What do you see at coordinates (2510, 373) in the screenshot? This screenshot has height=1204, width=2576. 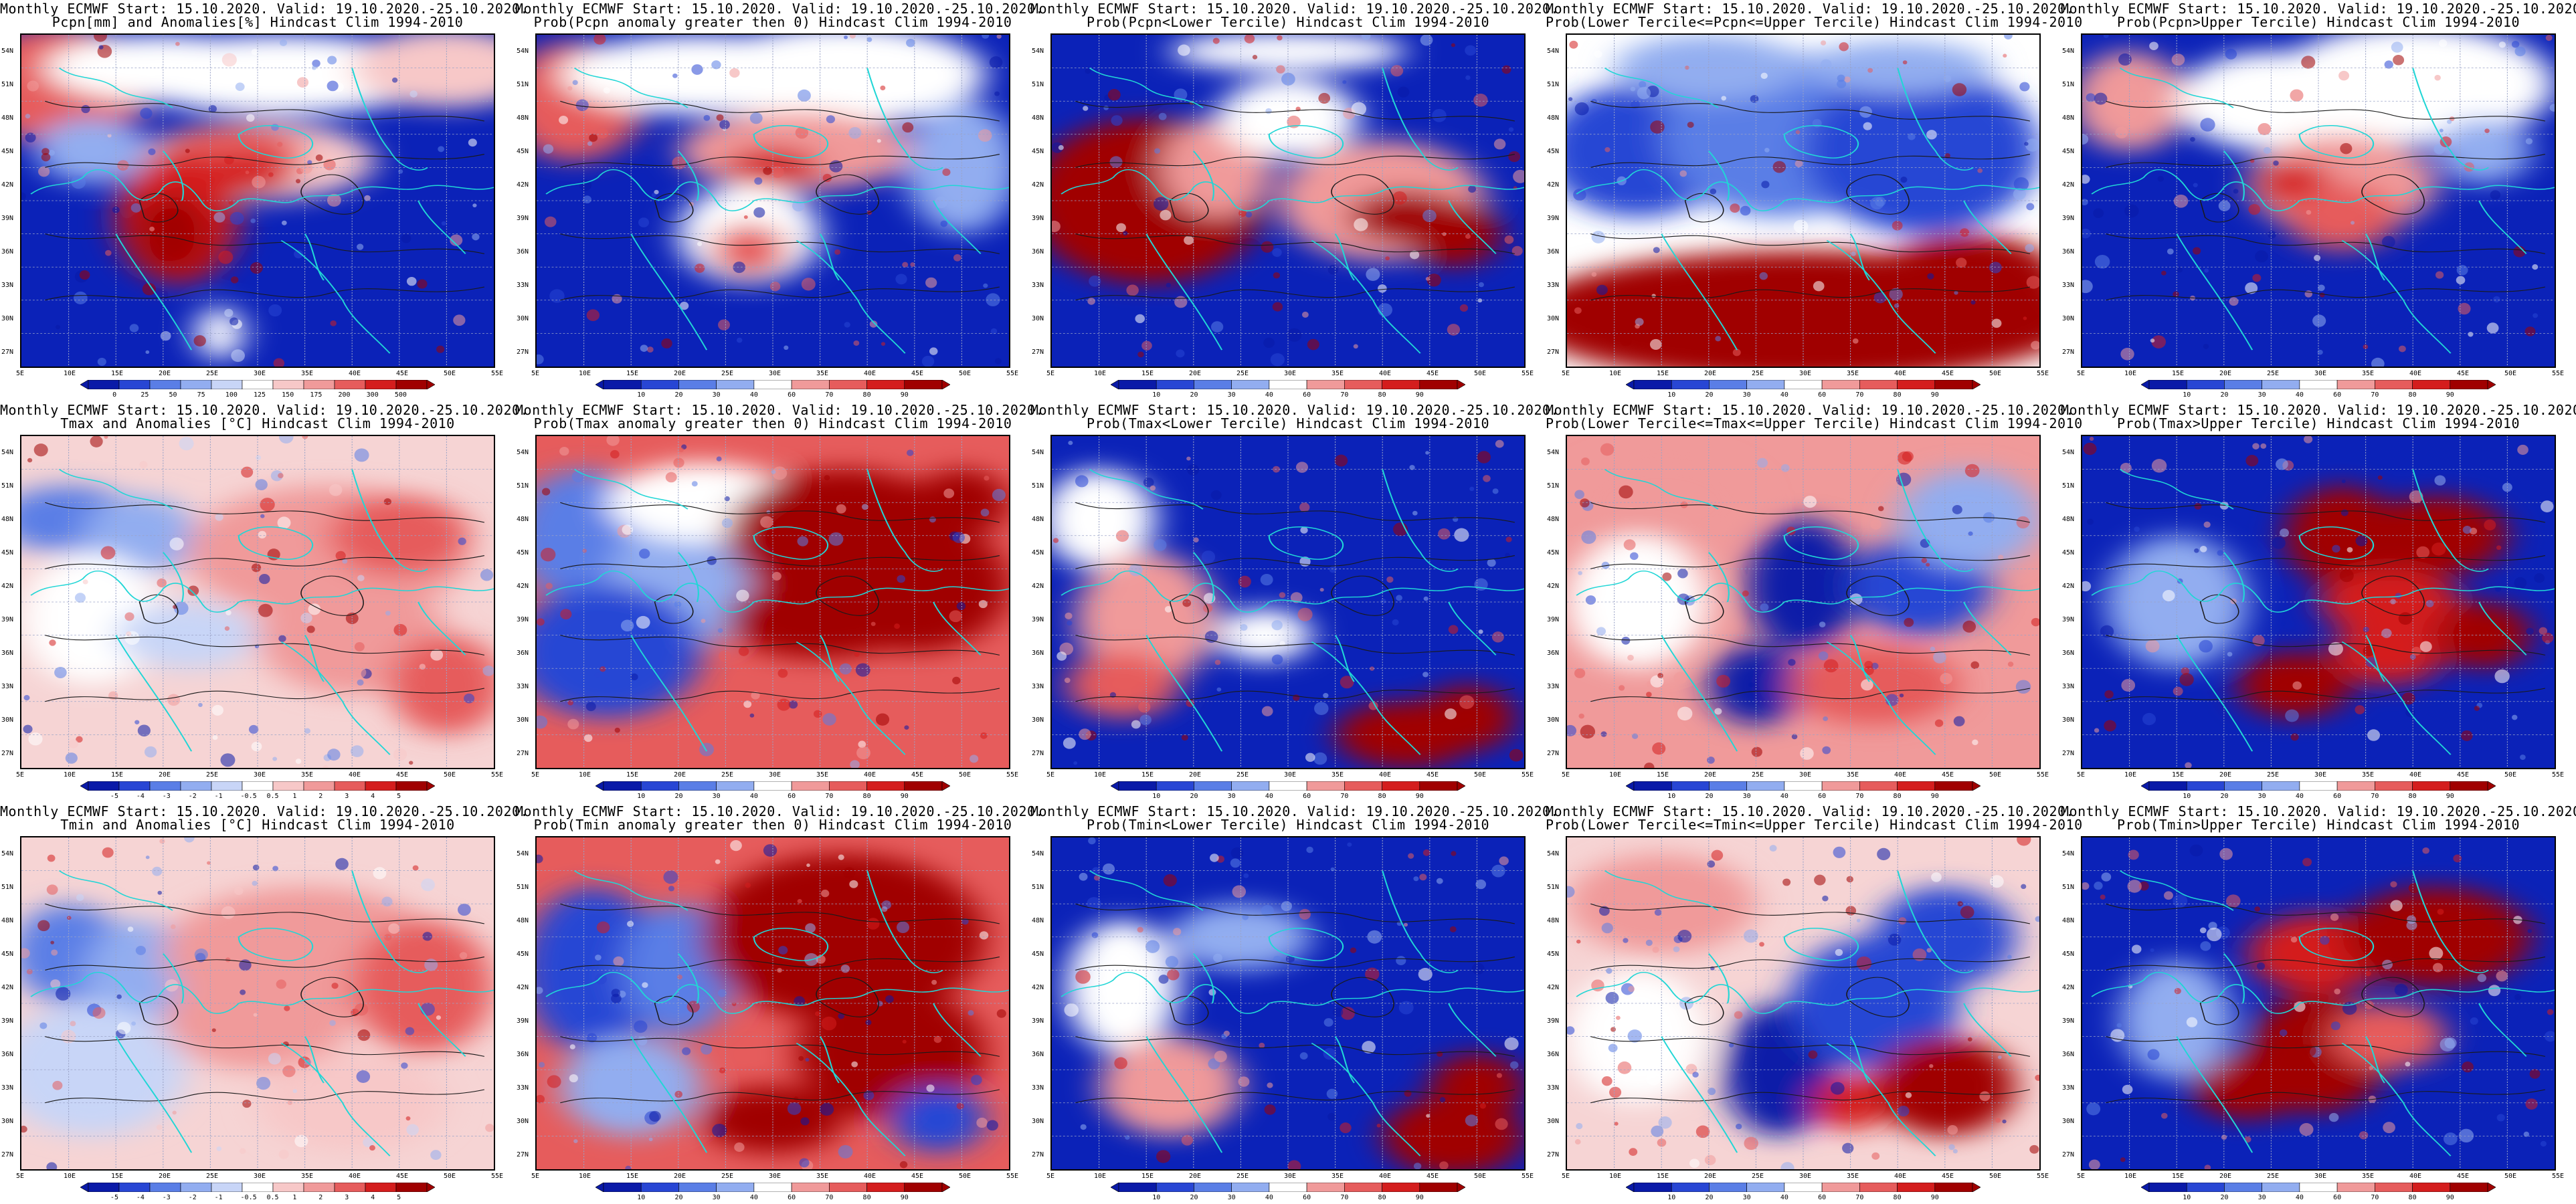 I see `lon-tick-label: 50E` at bounding box center [2510, 373].